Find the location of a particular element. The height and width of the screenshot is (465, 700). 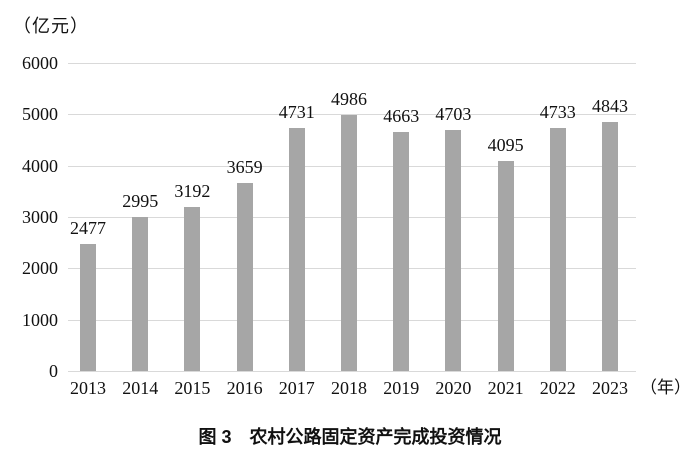

x-tick-label: 2022 is located at coordinates (557, 388).